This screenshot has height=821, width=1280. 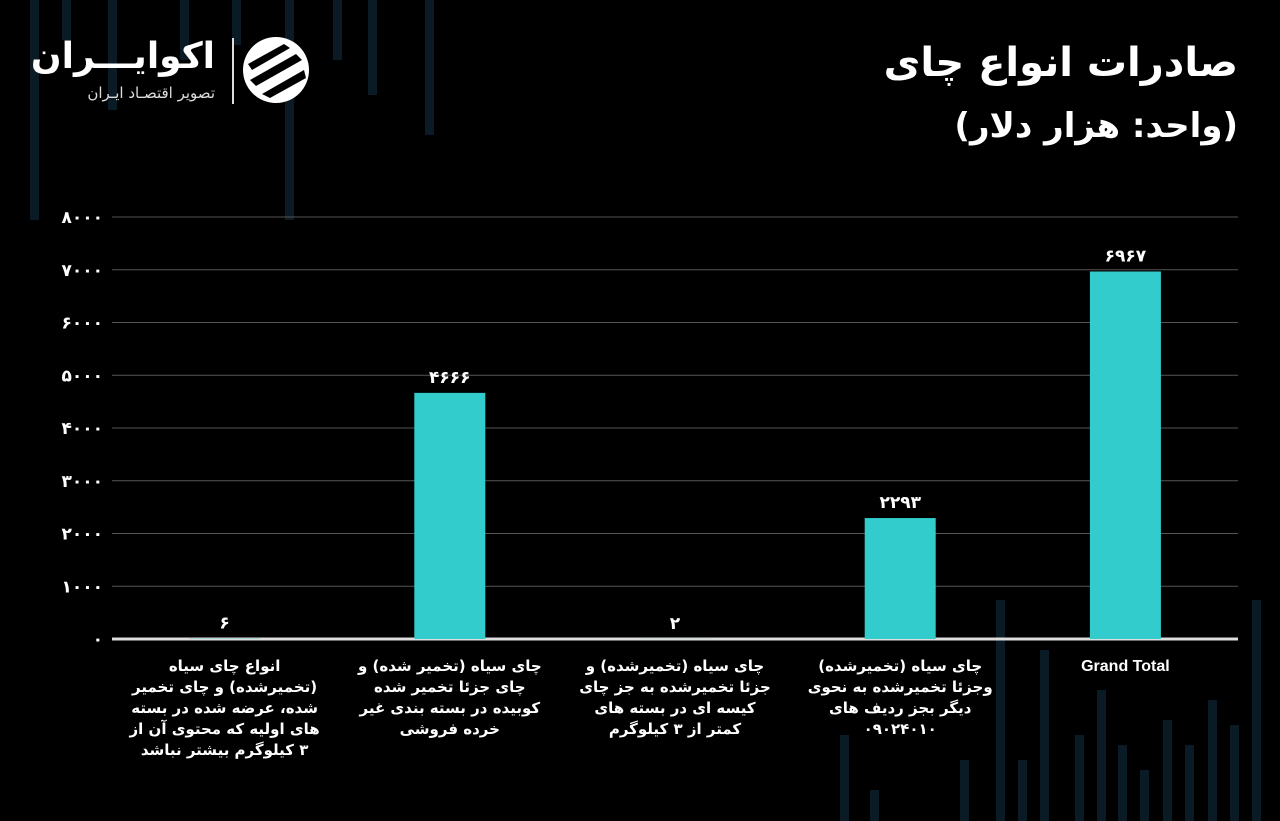 What do you see at coordinates (82, 535) in the screenshot?
I see `y-tick-label: ۲۰۰۰` at bounding box center [82, 535].